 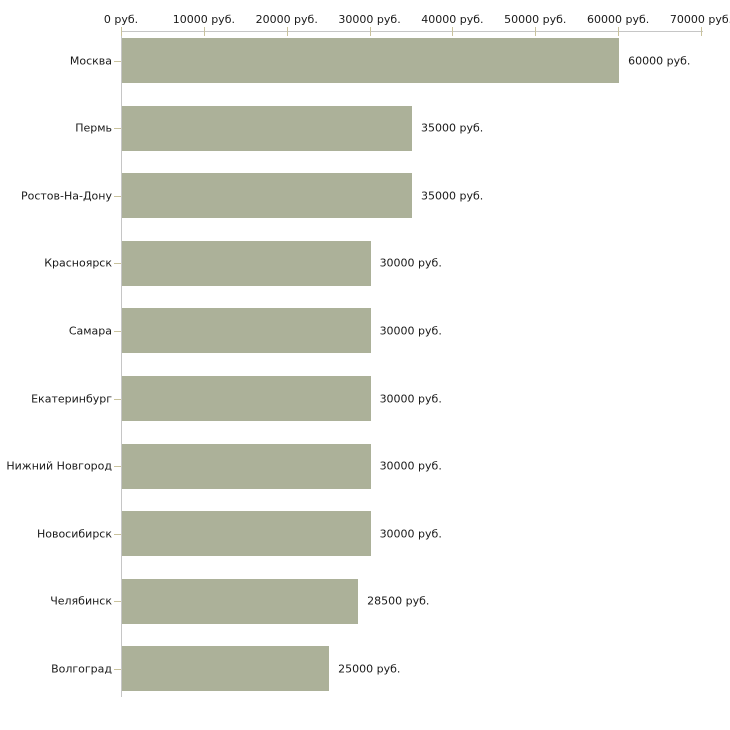 I want to click on category-label: Ростов-На-Дону, so click(x=66, y=196).